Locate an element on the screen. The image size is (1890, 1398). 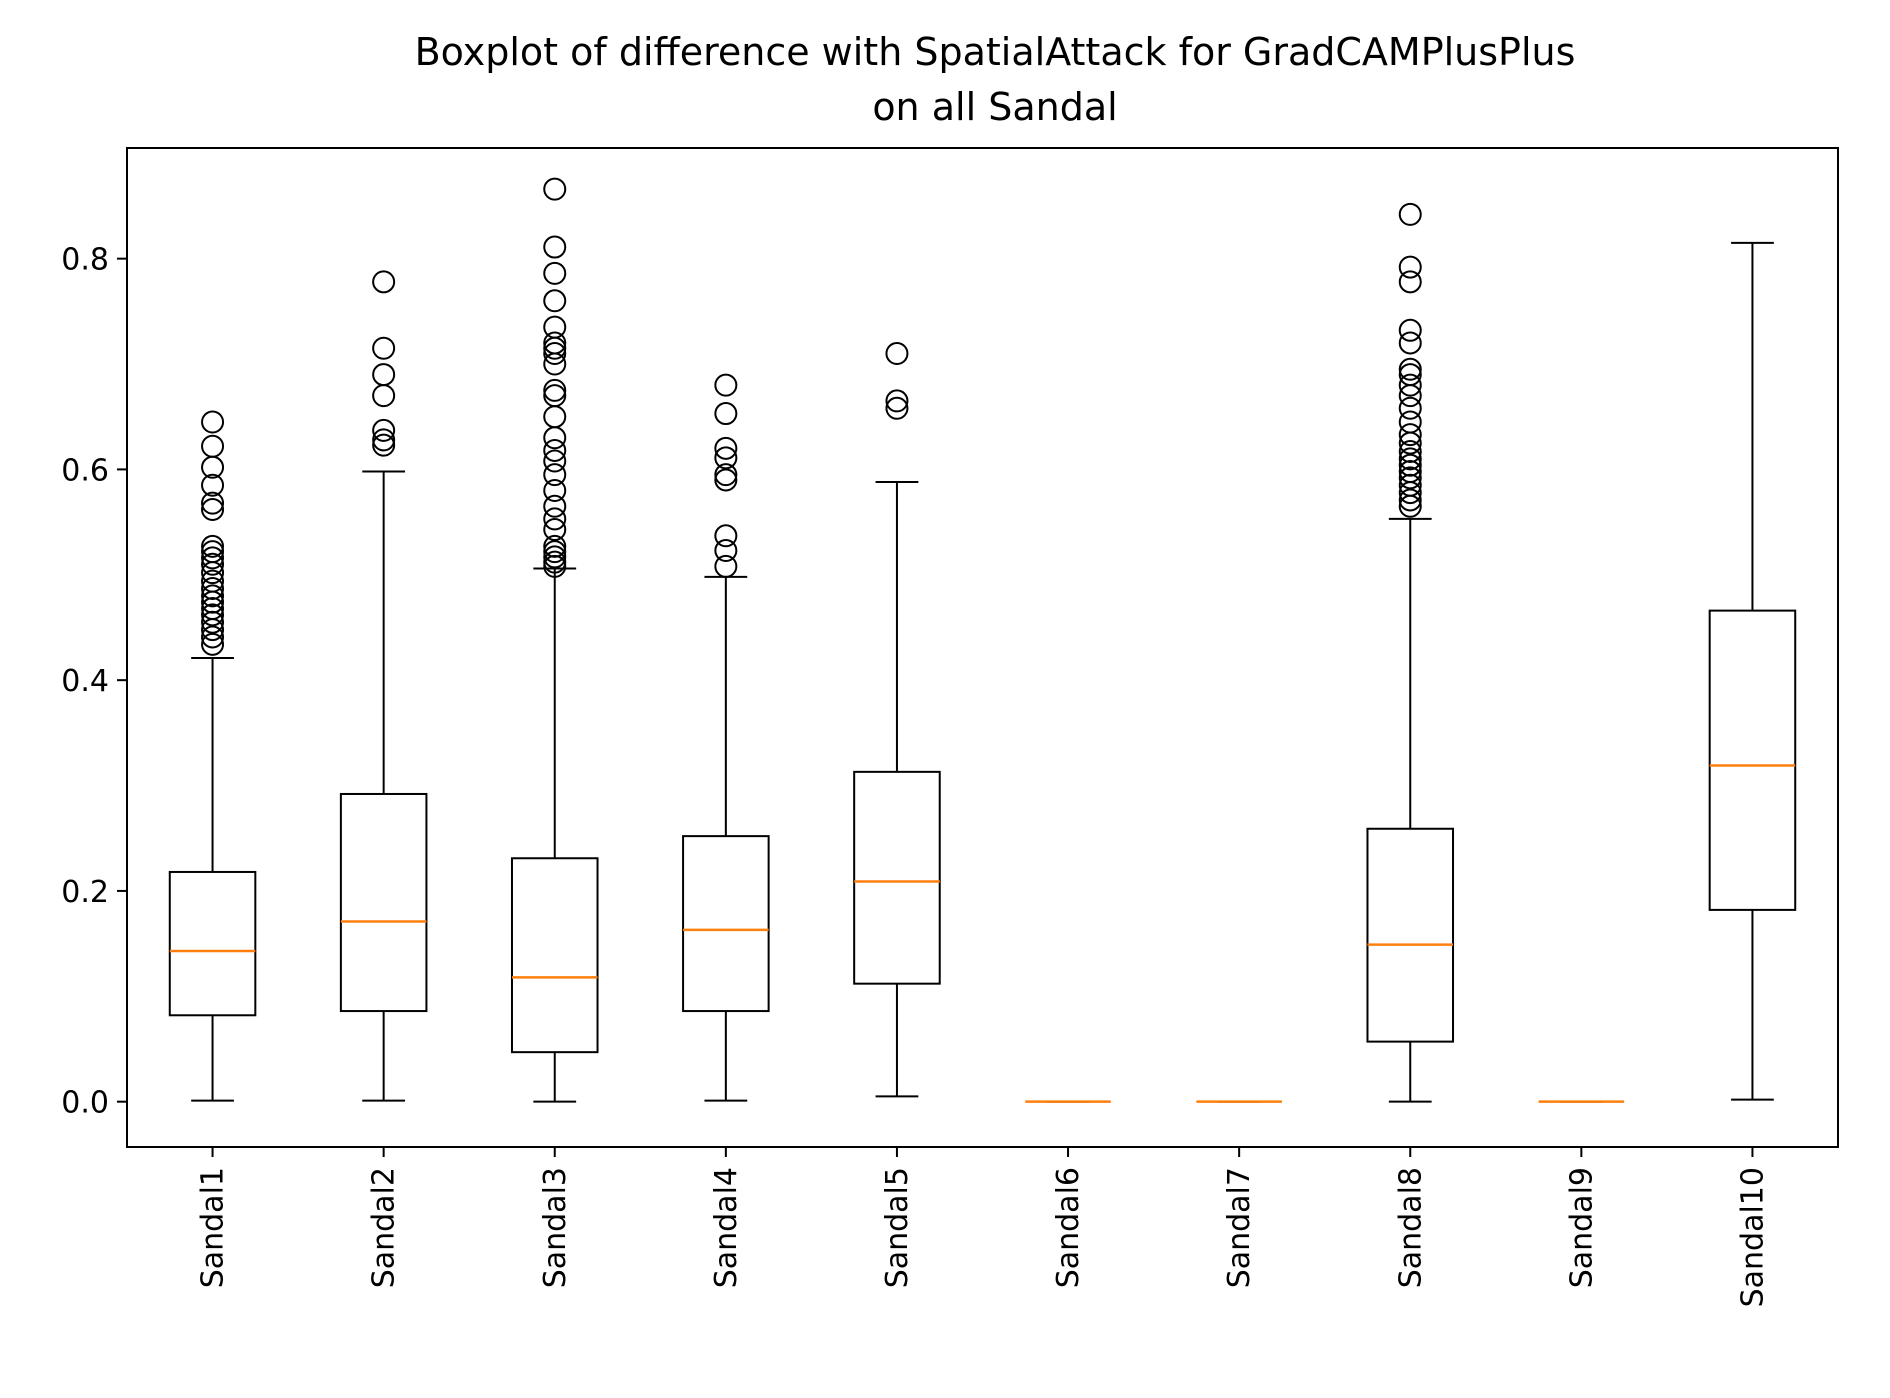
y-tick-label: 0.4 is located at coordinates (85, 681).